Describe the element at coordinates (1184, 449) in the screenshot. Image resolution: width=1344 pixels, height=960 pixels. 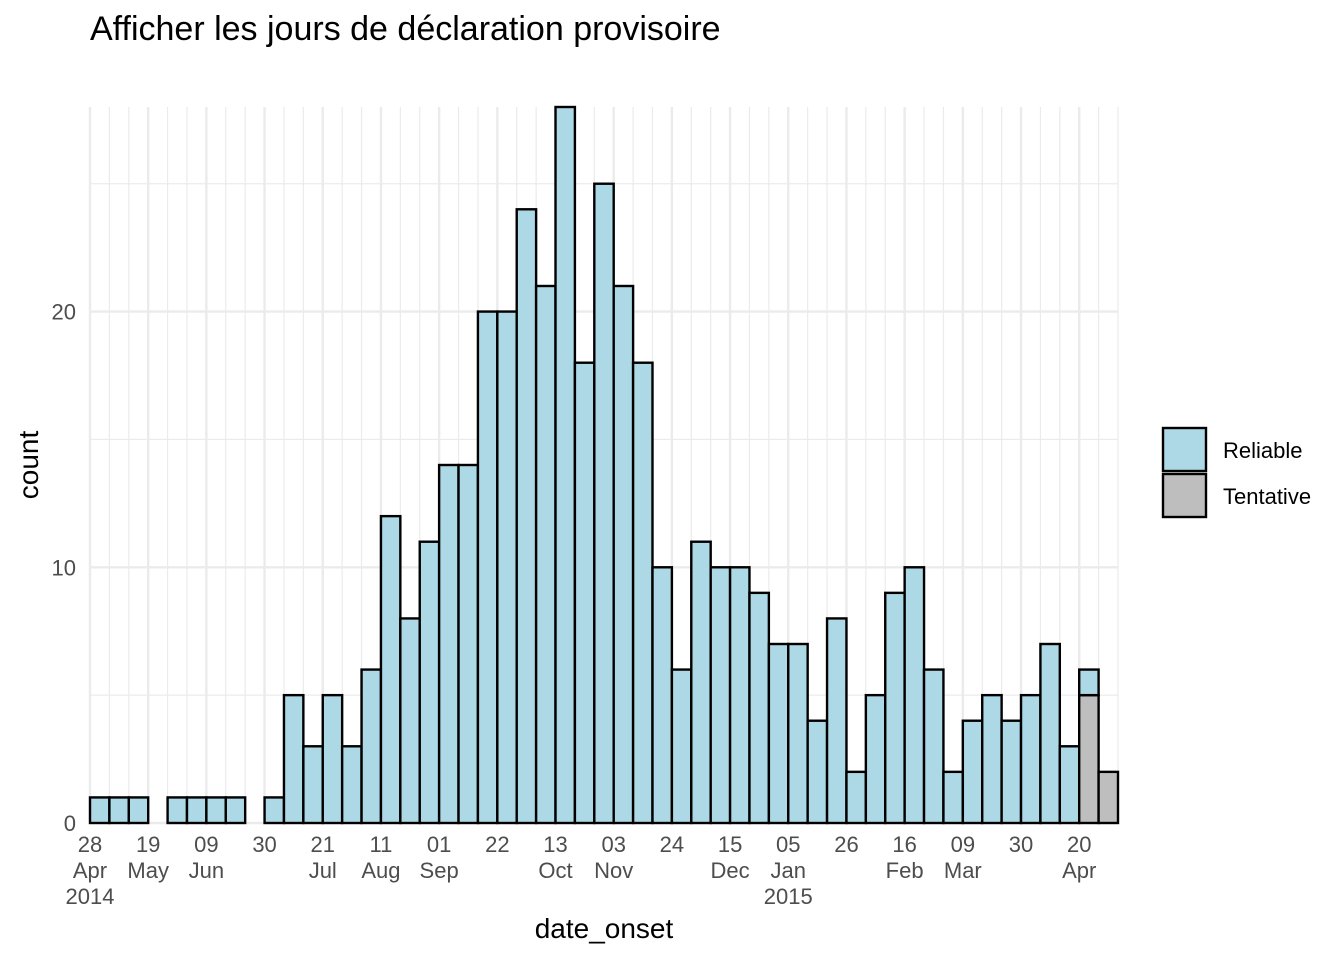
I see `legend-key-reliable` at that location.